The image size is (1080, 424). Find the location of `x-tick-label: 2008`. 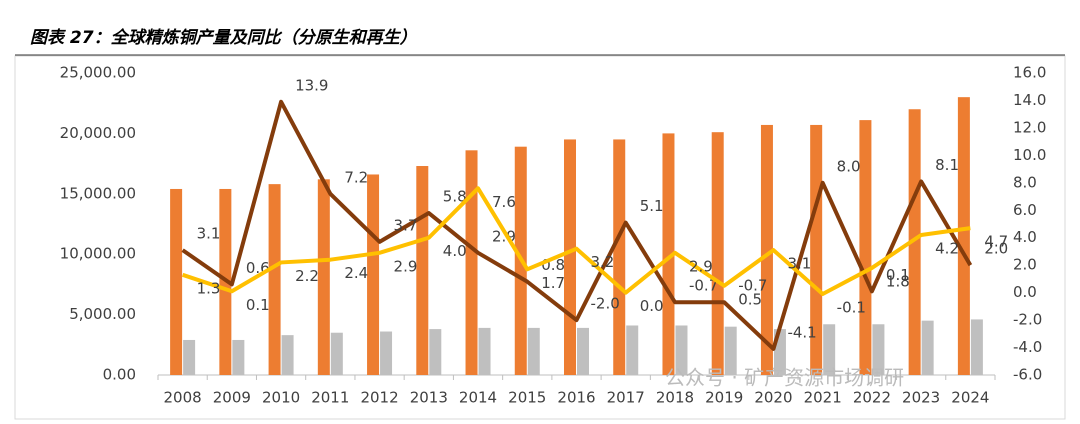

x-tick-label: 2008 is located at coordinates (183, 398).